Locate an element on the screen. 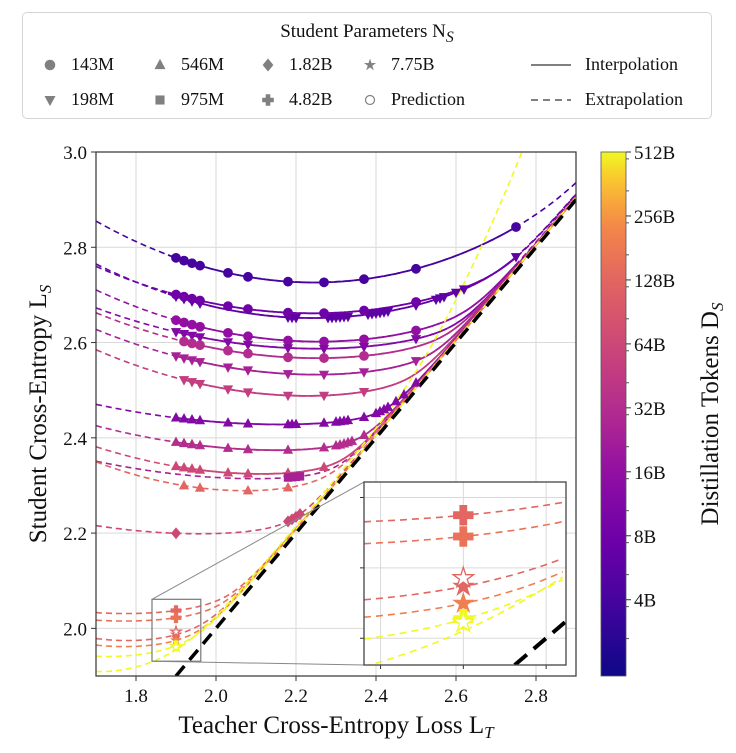 The height and width of the screenshot is (753, 736). x-tick-label: 2.6 is located at coordinates (456, 696).